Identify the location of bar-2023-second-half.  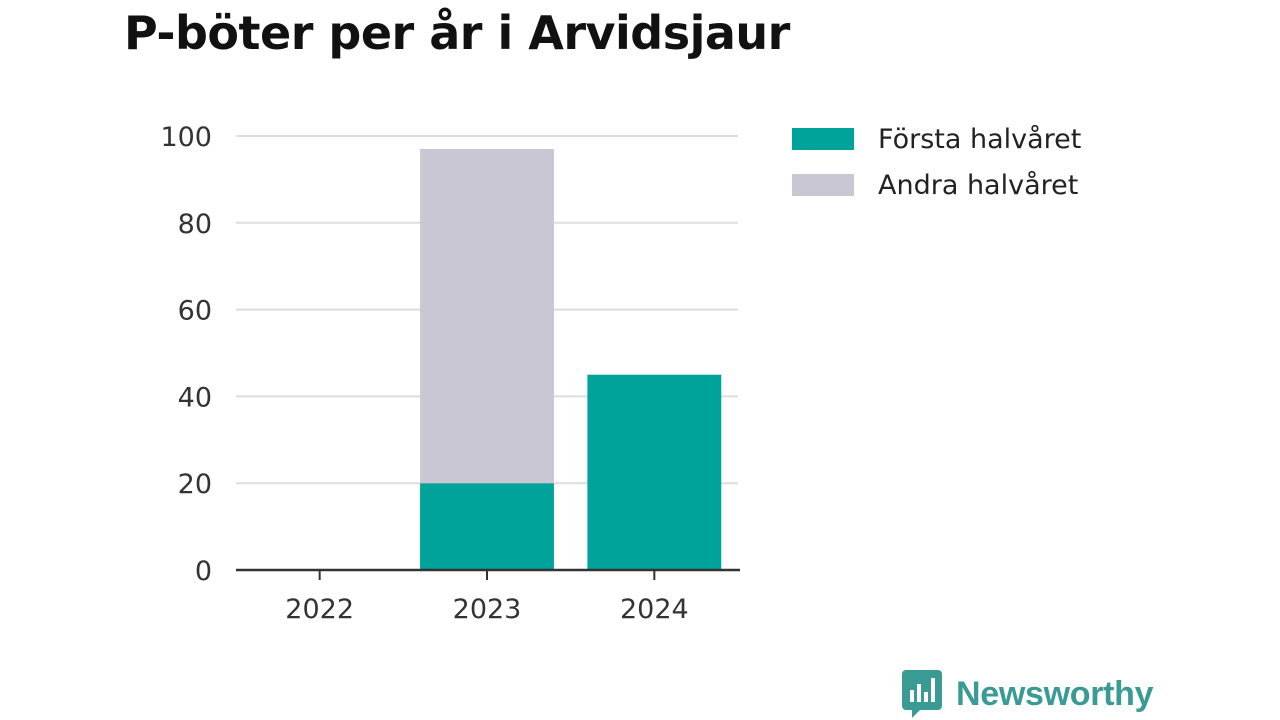
(487, 316).